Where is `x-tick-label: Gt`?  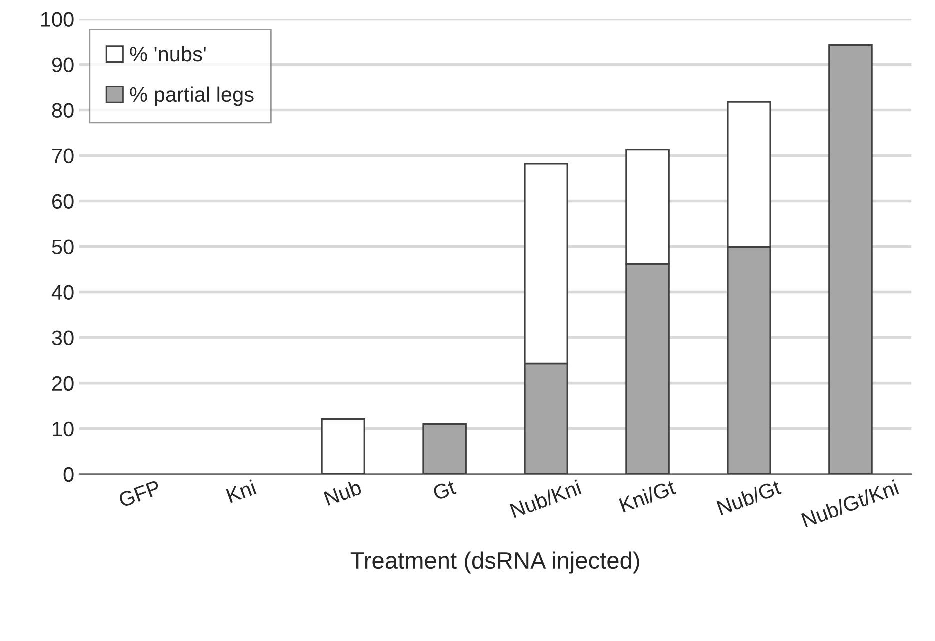 x-tick-label: Gt is located at coordinates (444, 490).